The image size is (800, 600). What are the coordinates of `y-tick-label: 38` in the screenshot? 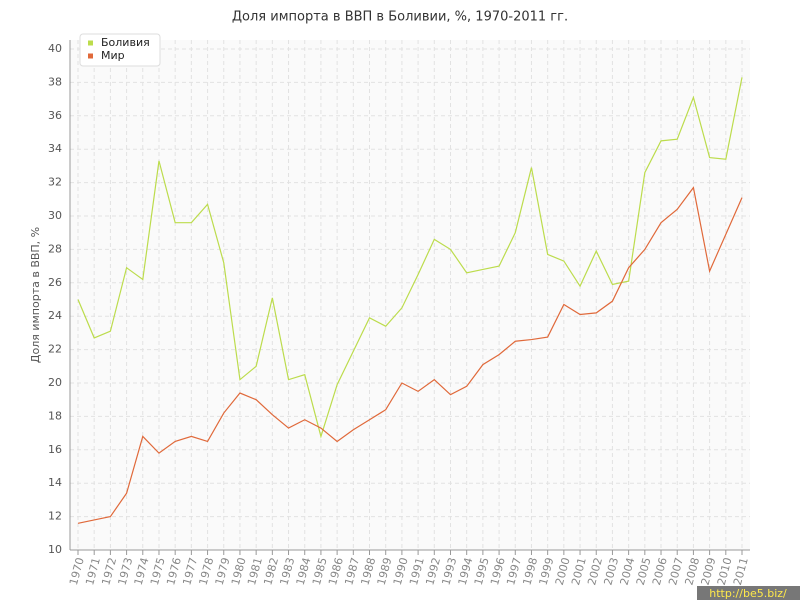 It's located at (55, 81).